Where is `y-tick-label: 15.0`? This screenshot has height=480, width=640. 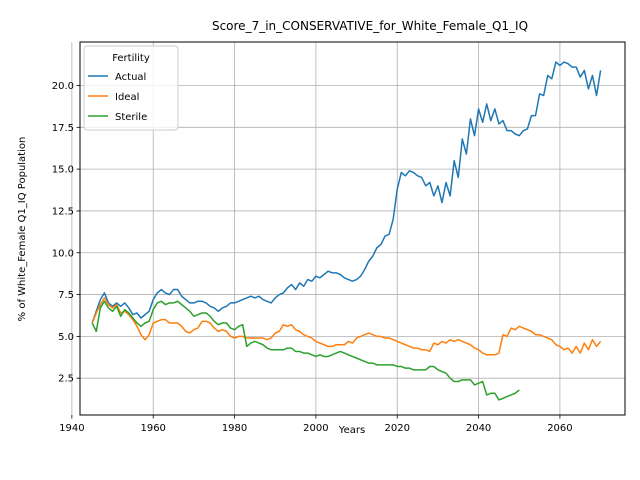 y-tick-label: 15.0 is located at coordinates (63, 170).